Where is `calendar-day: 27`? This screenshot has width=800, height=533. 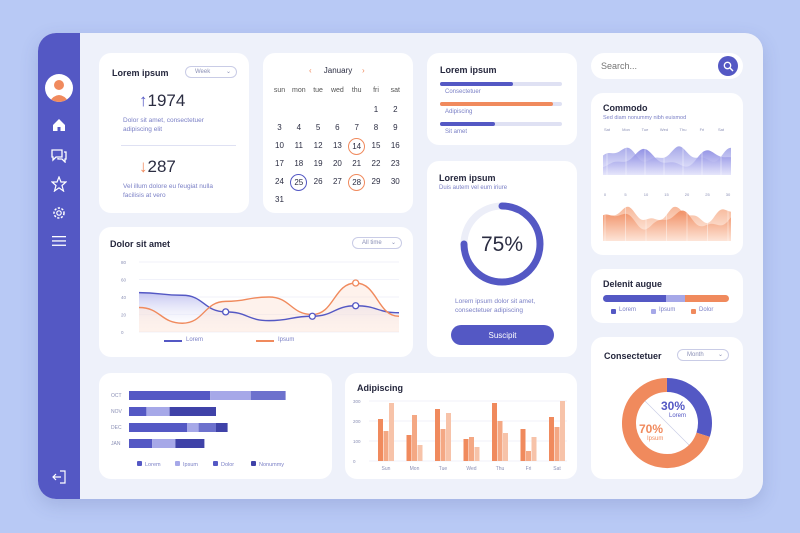
calendar-day: 27 is located at coordinates (337, 181).